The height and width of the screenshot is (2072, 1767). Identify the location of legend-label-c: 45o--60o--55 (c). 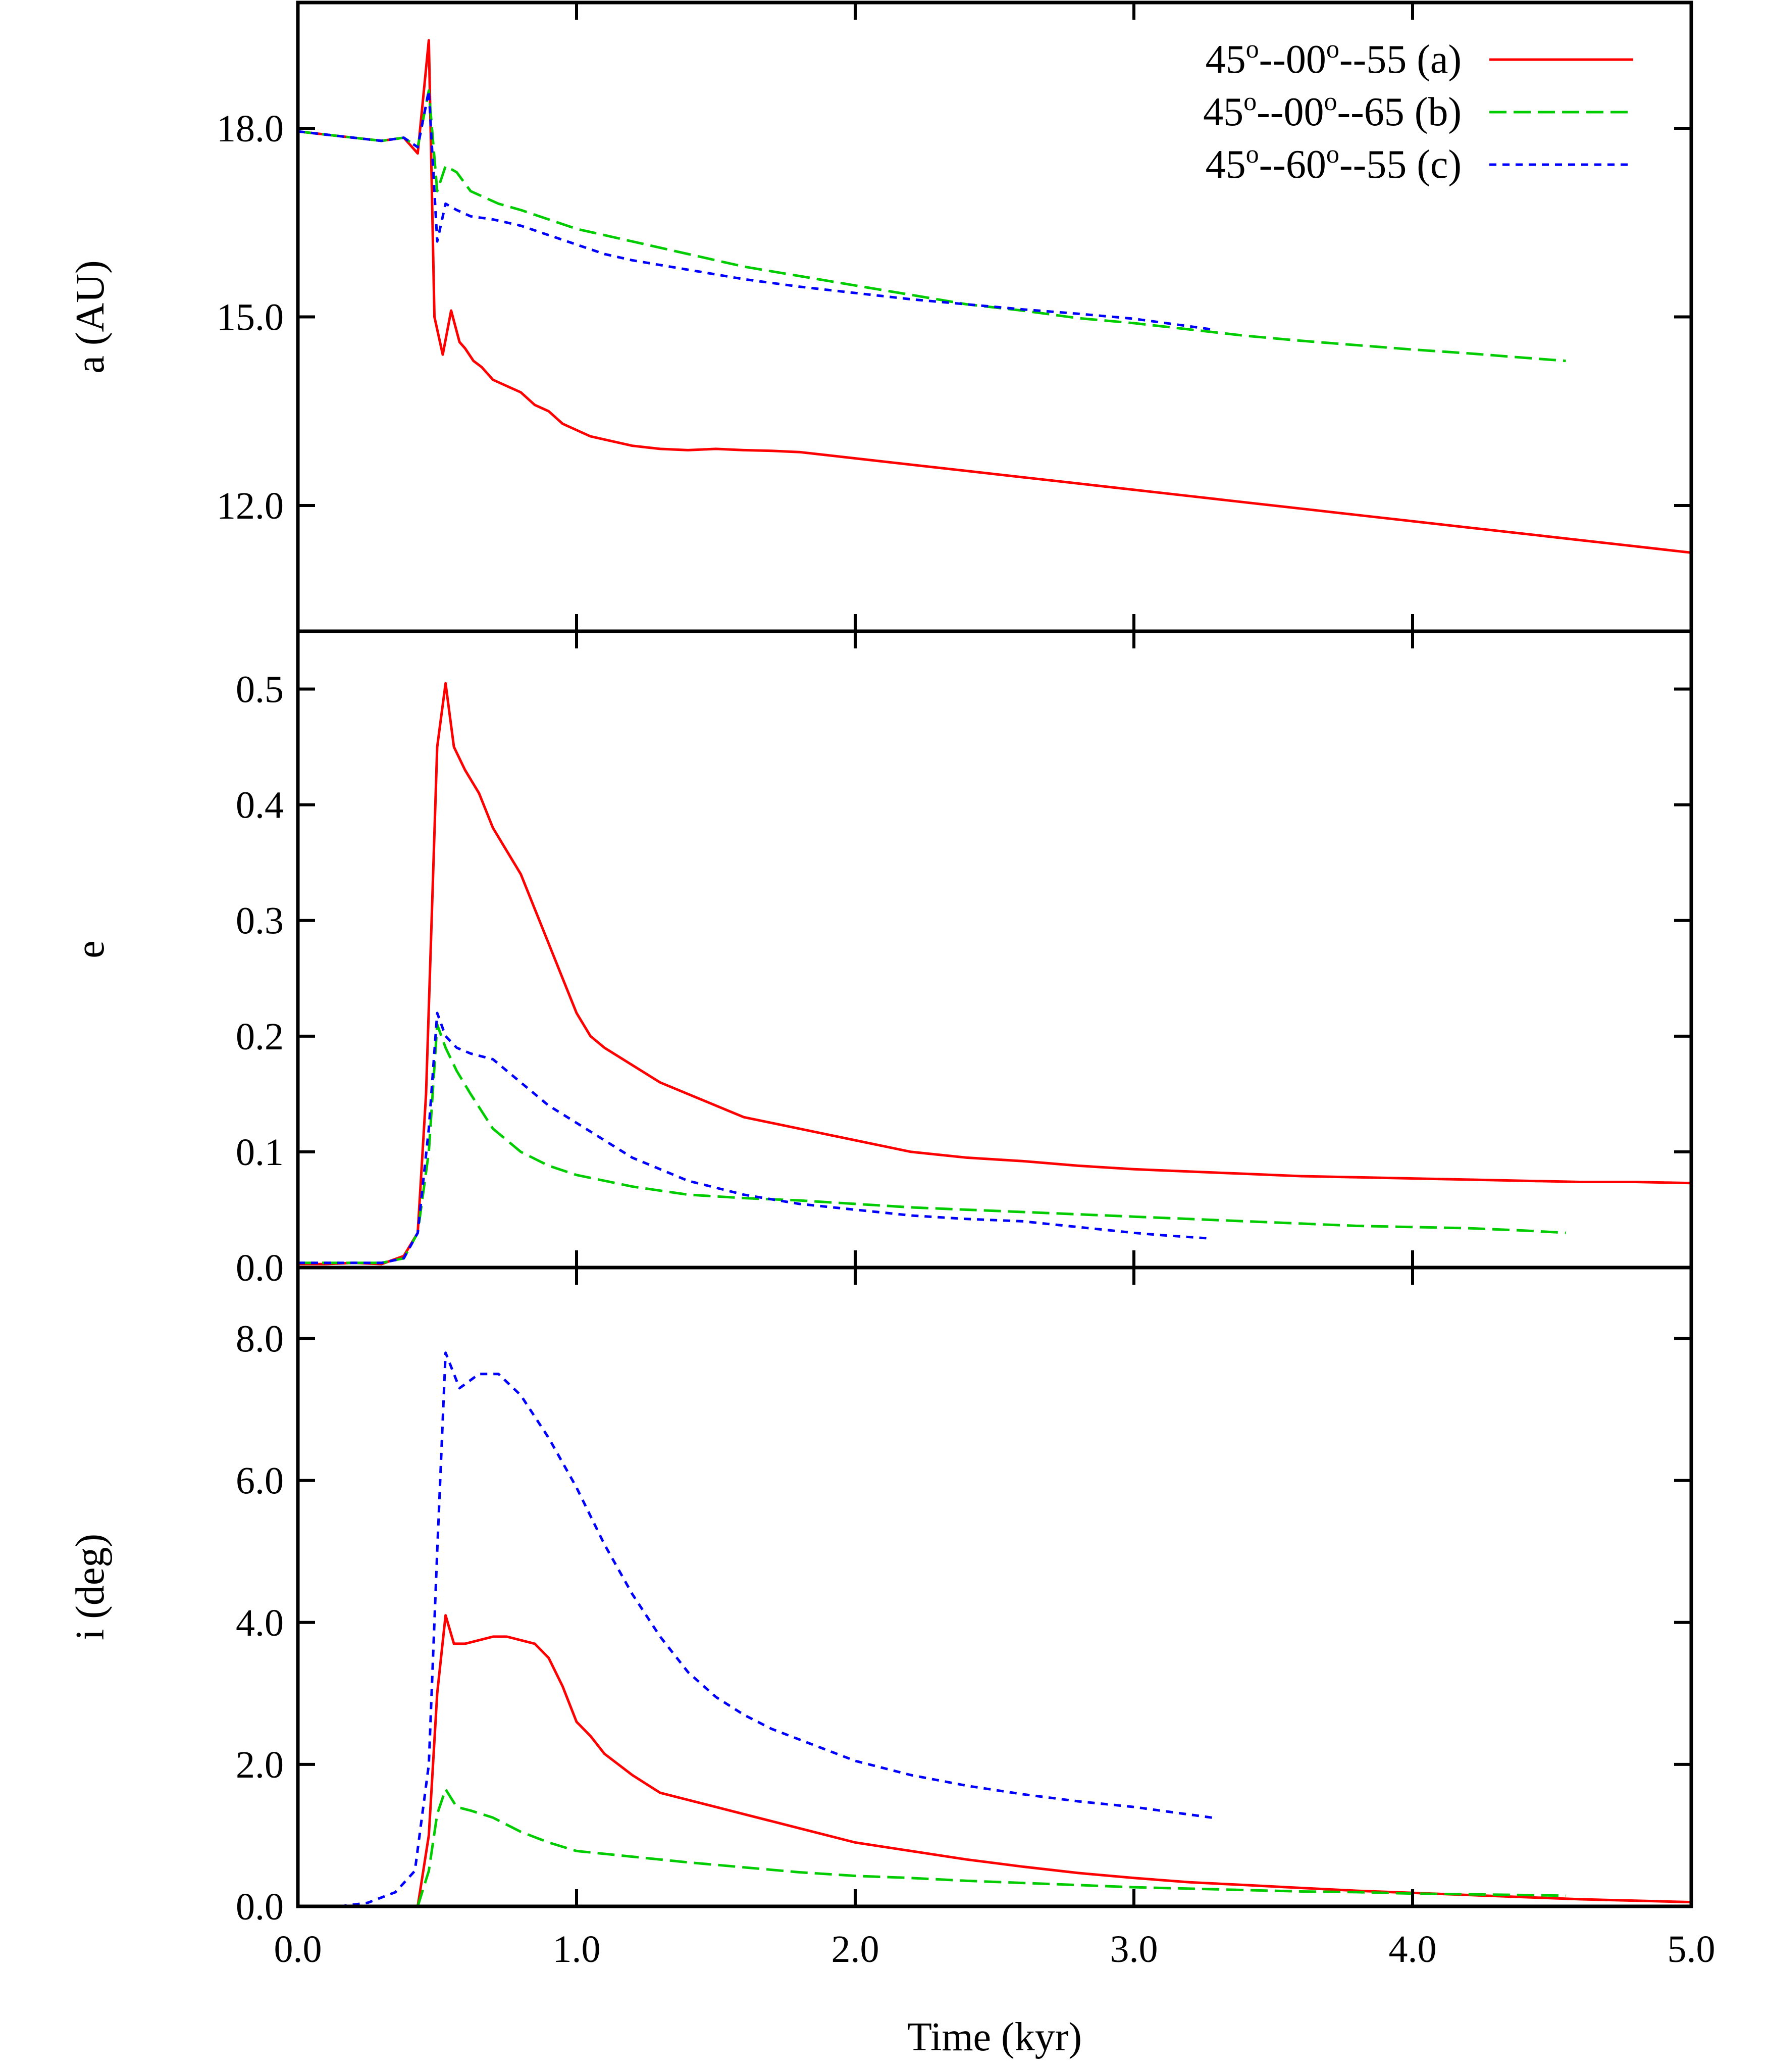
(1334, 163).